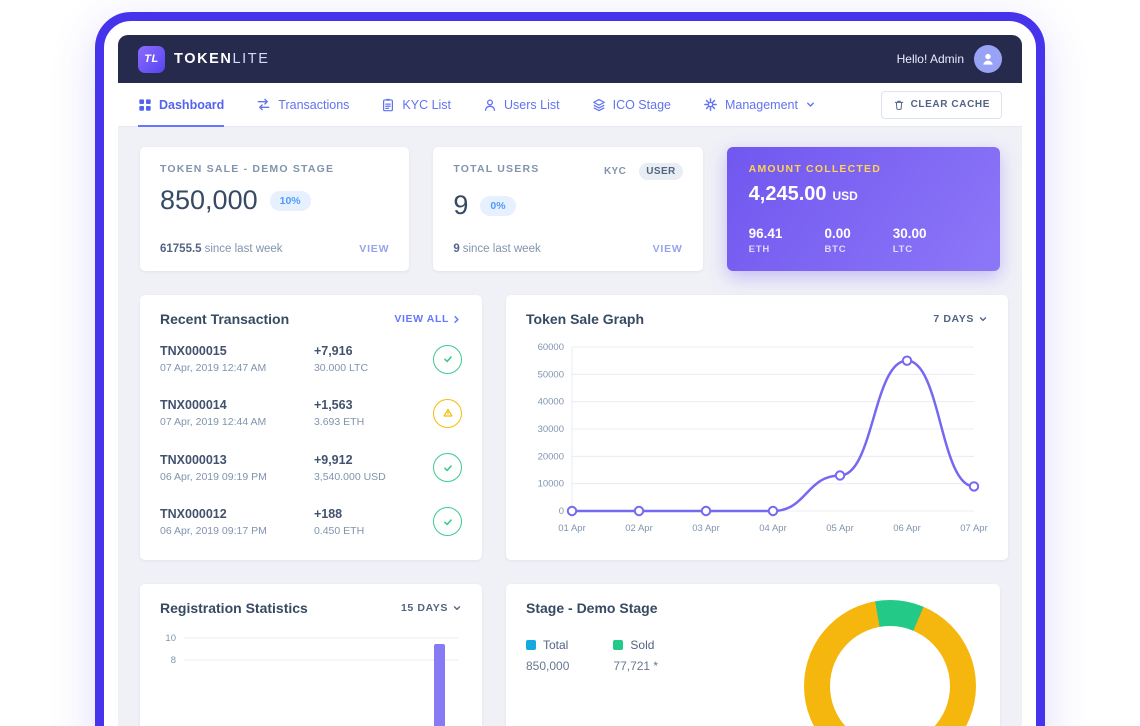 The image size is (1140, 726). What do you see at coordinates (598, 104) in the screenshot?
I see `ico-stage-layers-icon` at bounding box center [598, 104].